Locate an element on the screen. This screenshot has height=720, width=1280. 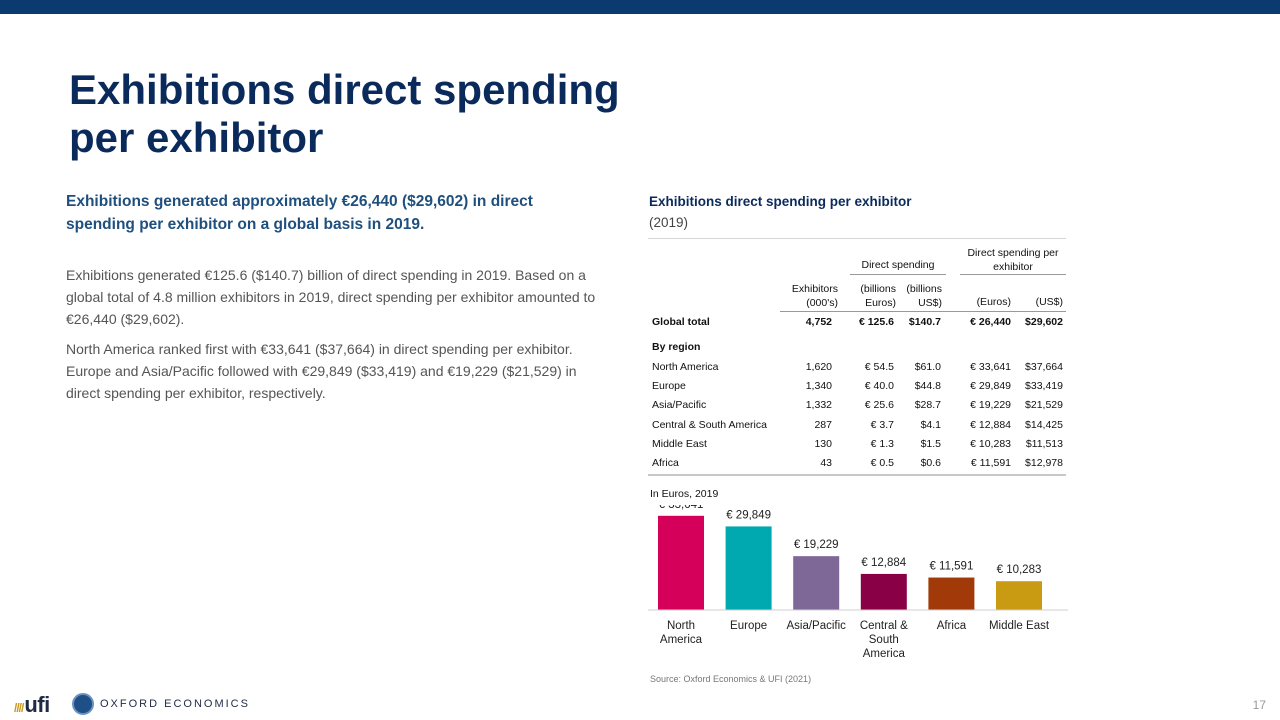
cell-exhibitors: 130 is located at coordinates (823, 444).